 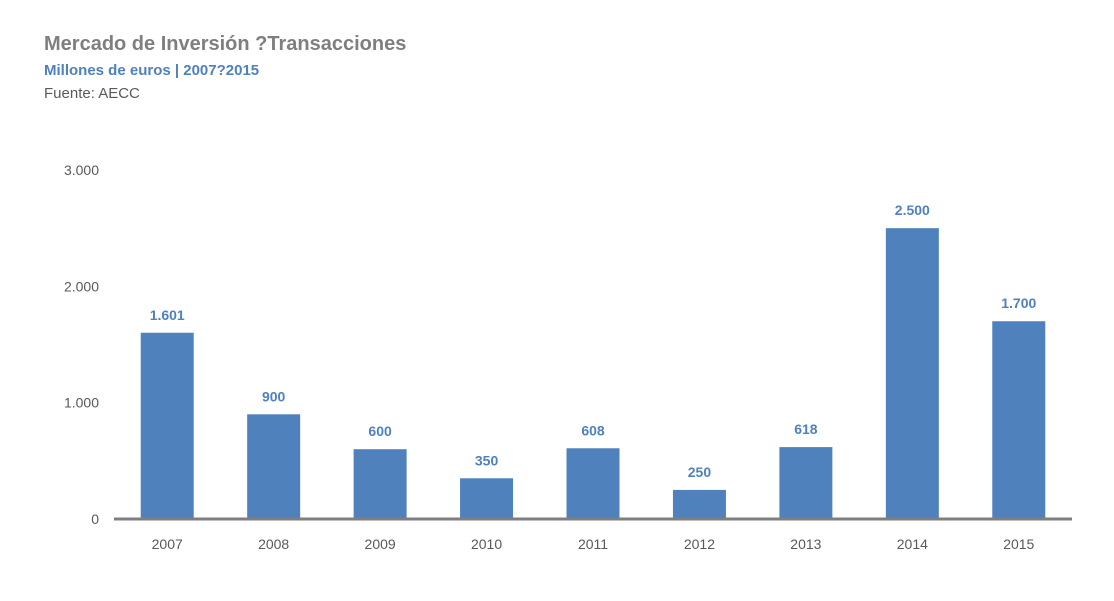 What do you see at coordinates (167, 544) in the screenshot?
I see `x-tick-label-2007: 2007` at bounding box center [167, 544].